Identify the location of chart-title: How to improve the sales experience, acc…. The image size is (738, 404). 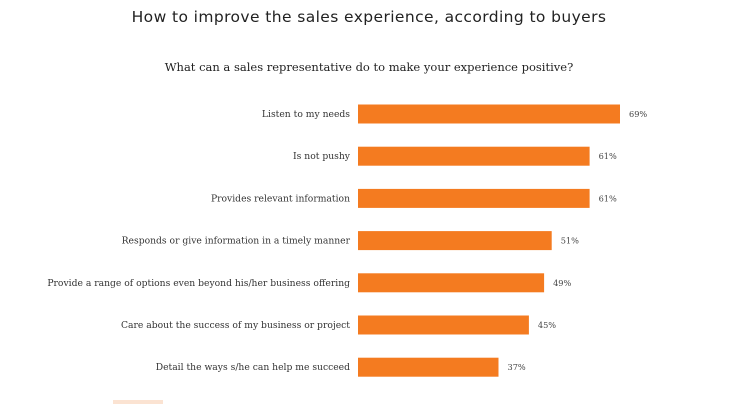
(369, 17).